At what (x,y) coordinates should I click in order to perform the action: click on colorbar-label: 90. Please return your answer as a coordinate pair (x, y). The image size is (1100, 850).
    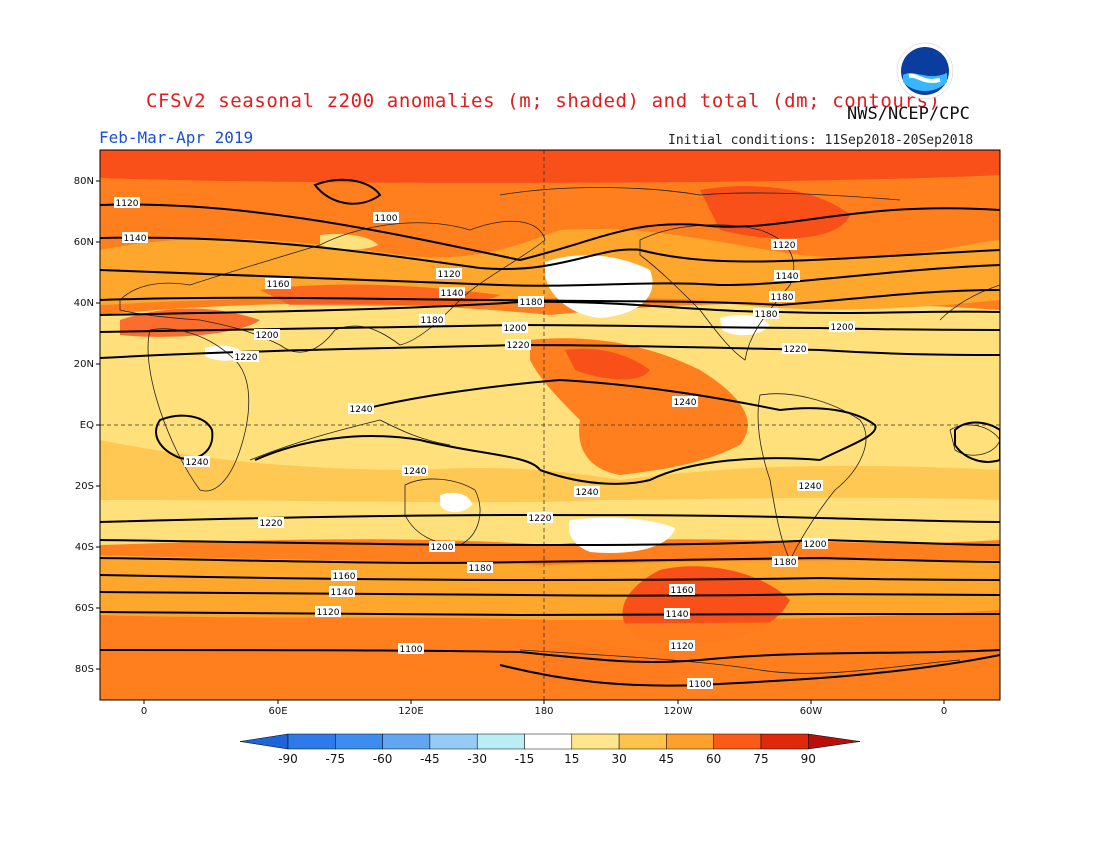
    Looking at the image, I should click on (808, 759).